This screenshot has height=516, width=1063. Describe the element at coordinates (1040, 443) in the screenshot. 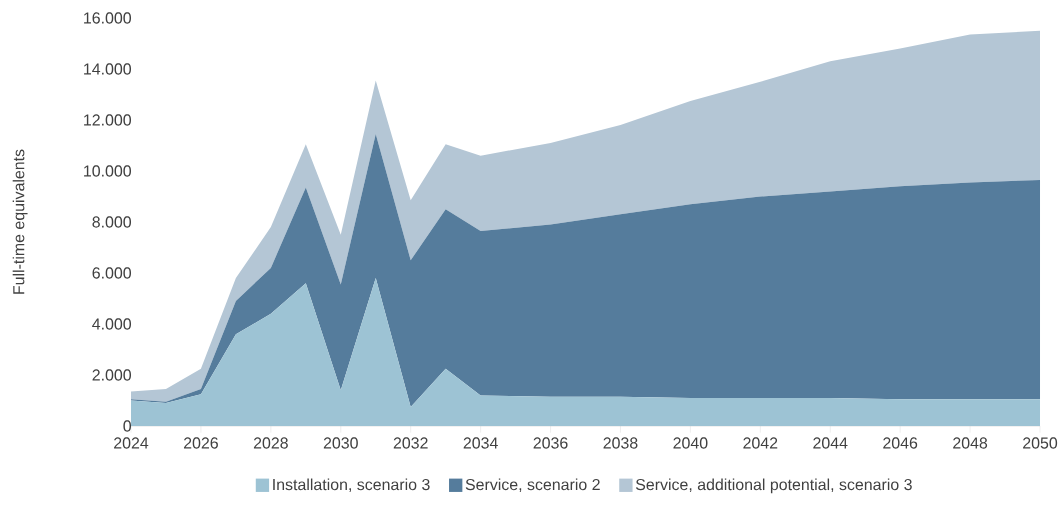

I see `x-tick-label: 2050` at that location.